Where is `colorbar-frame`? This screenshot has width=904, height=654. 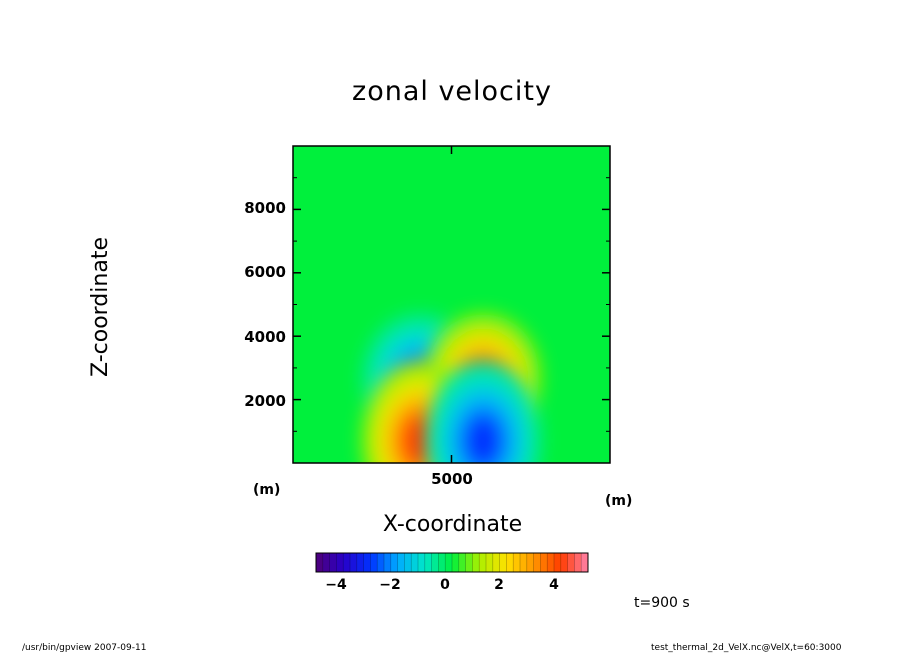 colorbar-frame is located at coordinates (452, 562).